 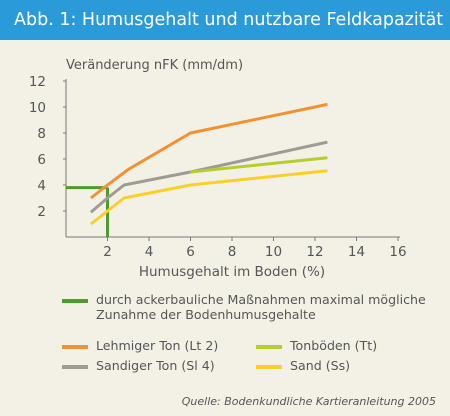 What do you see at coordinates (320, 365) in the screenshot?
I see `legend-label-sand: Sand (Ss)` at bounding box center [320, 365].